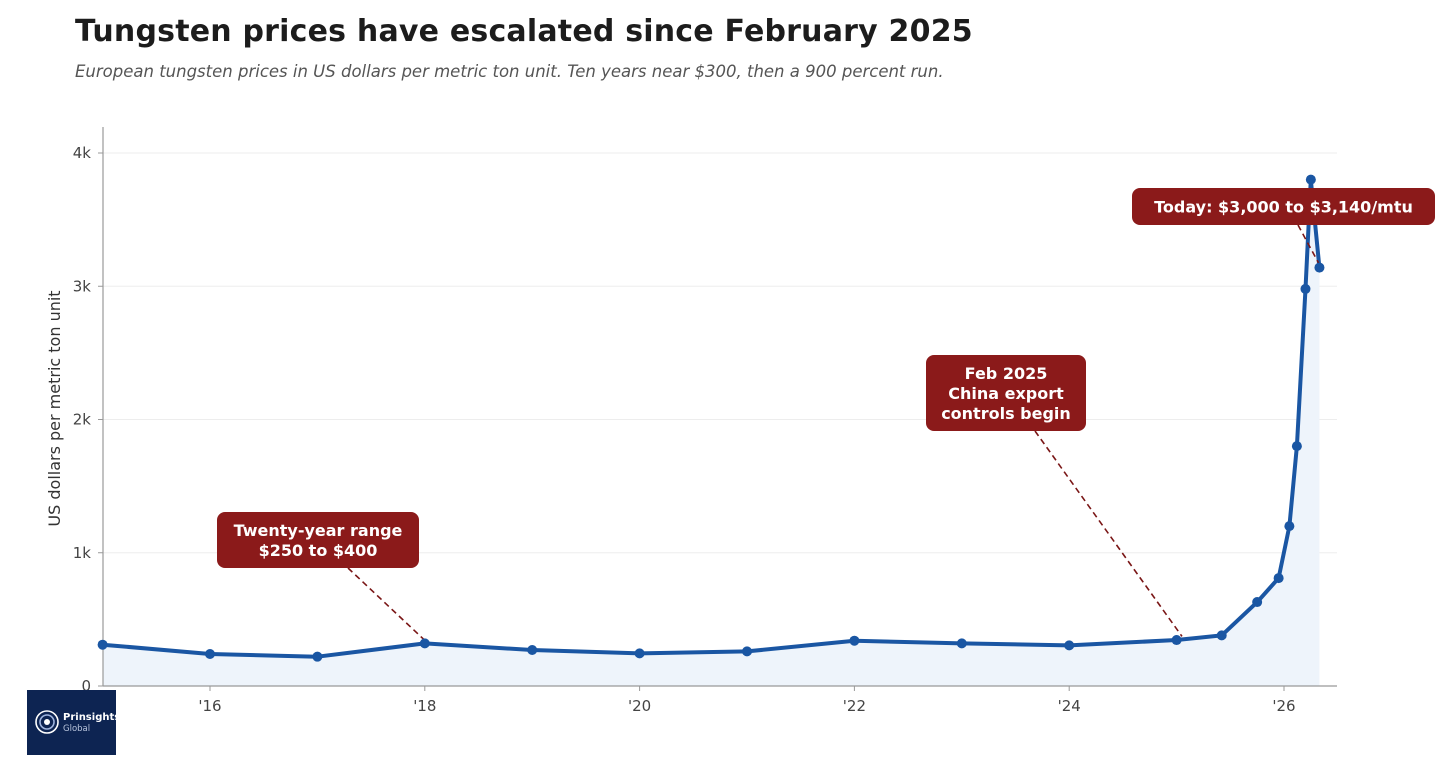 The image size is (1456, 773). I want to click on y-tick-label: 2k, so click(82, 420).